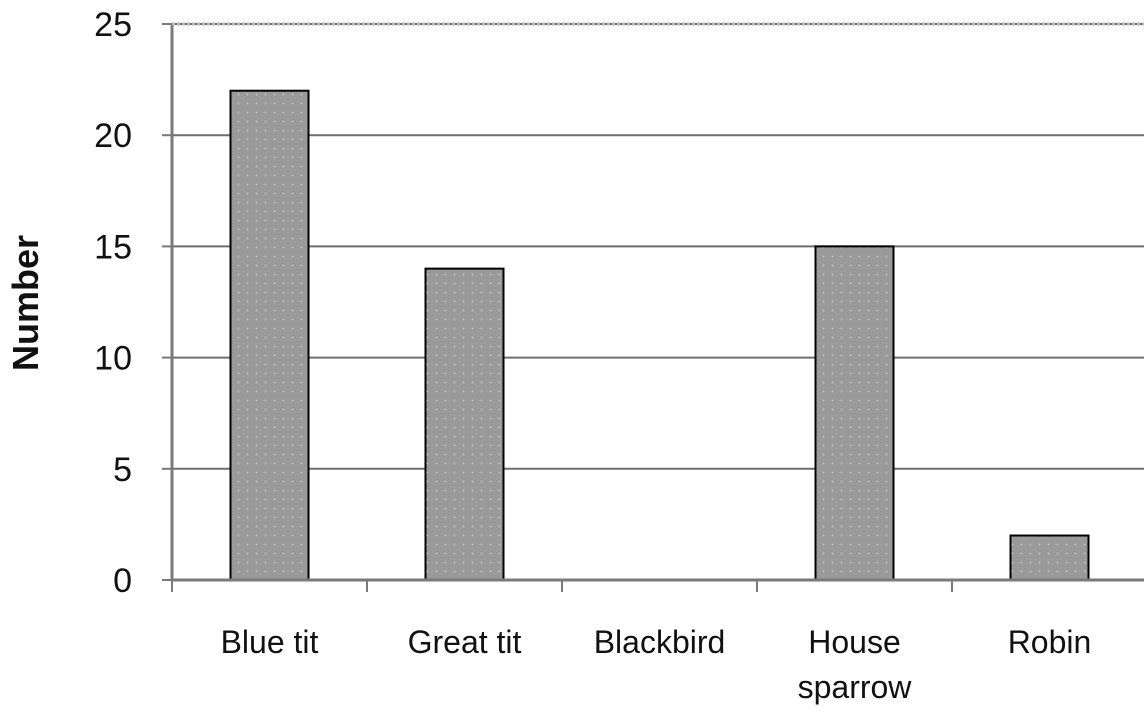 The image size is (1144, 718). What do you see at coordinates (122, 581) in the screenshot?
I see `y-tick-label: 0` at bounding box center [122, 581].